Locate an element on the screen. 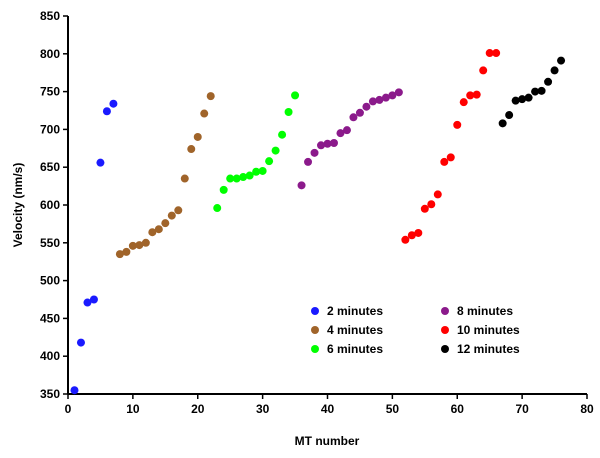 The image size is (600, 458). legend-label: 8 minutes is located at coordinates (485, 311).